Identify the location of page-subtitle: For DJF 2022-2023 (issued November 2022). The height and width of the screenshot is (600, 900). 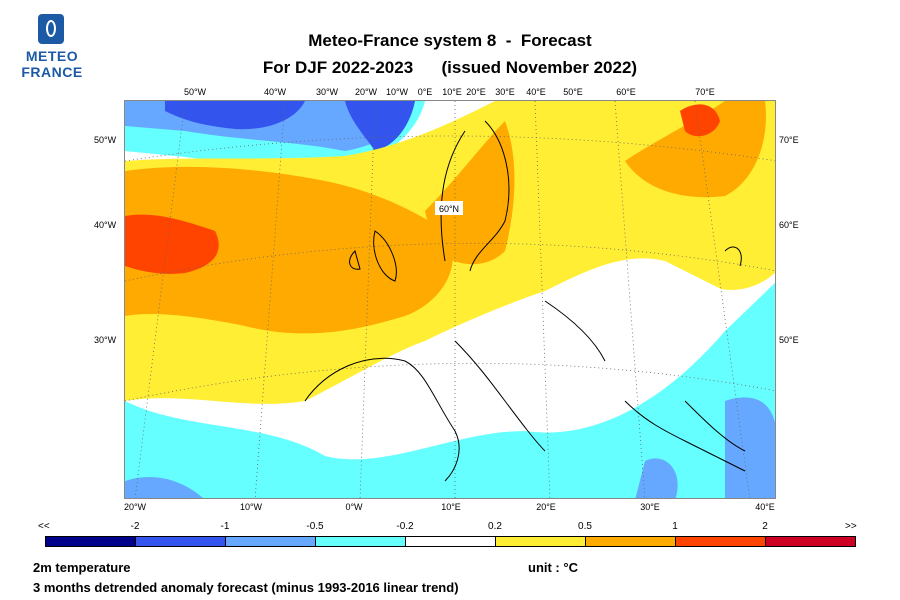
(450, 67).